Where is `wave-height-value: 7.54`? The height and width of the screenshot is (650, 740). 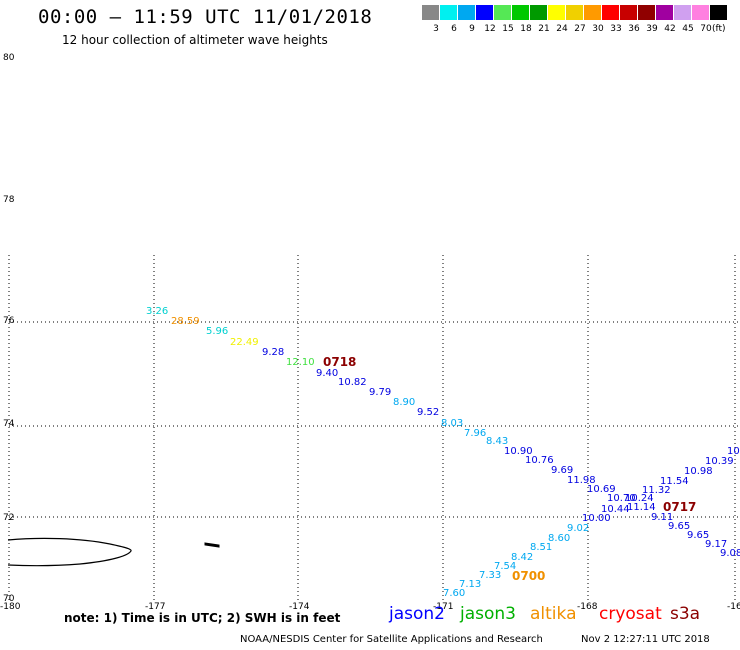 wave-height-value: 7.54 is located at coordinates (505, 566).